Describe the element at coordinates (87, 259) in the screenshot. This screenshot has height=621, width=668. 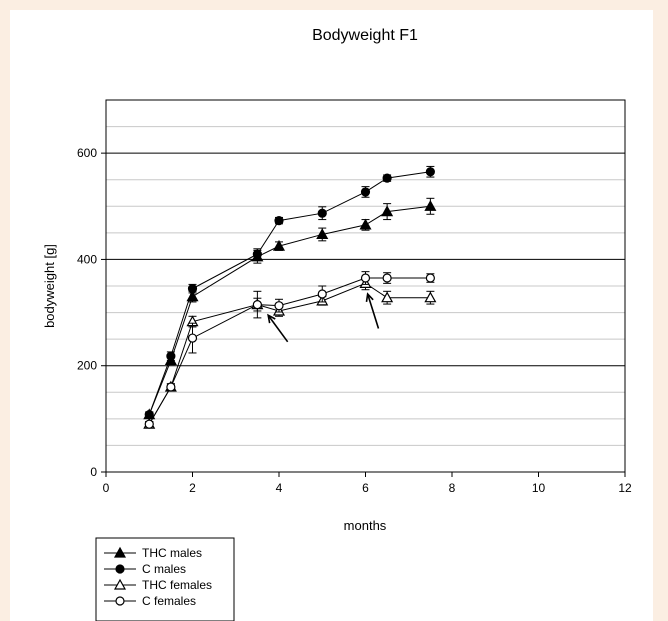
I see `y-tick-label: 400` at that location.